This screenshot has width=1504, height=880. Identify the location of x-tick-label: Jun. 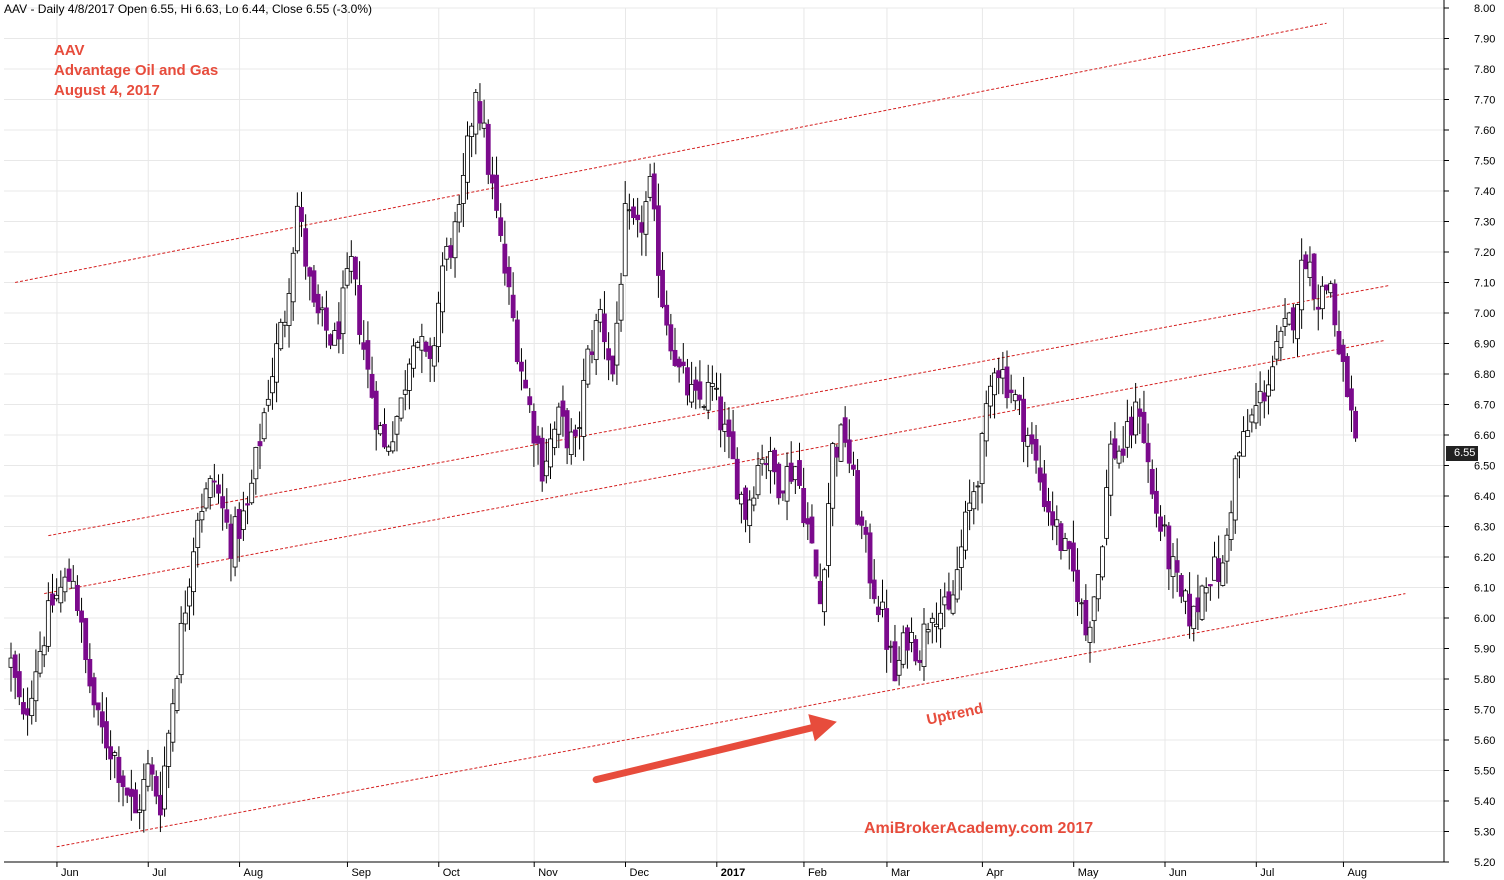
(1178, 873).